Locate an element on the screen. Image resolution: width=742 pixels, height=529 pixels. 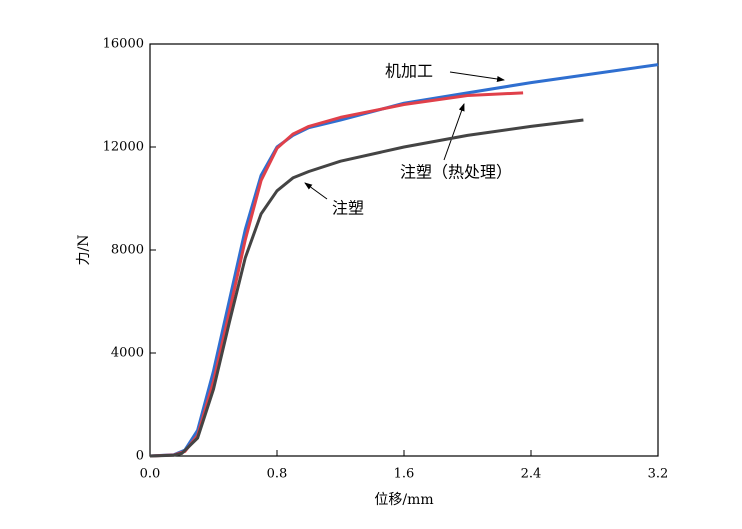
y-tick-label: 8000 is located at coordinates (127, 250).